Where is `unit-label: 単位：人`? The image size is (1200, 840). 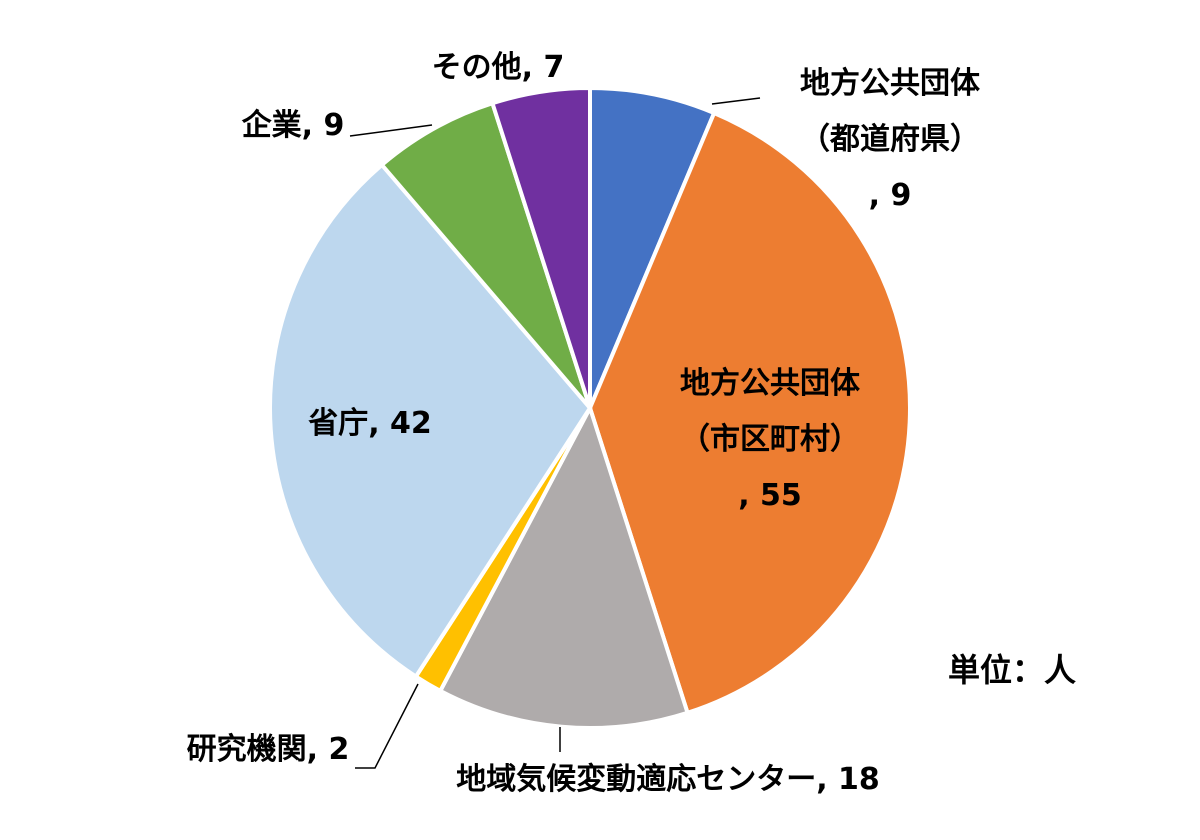 unit-label: 単位：人 is located at coordinates (1012, 670).